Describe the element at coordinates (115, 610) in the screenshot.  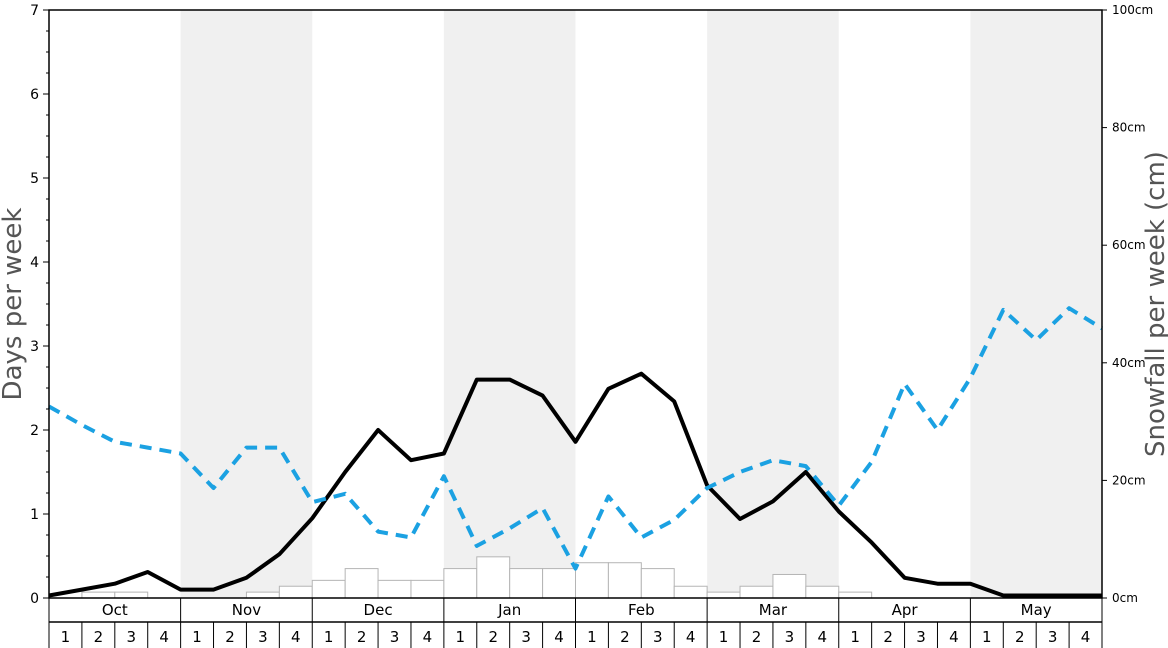
I see `month-label: Oct` at that location.